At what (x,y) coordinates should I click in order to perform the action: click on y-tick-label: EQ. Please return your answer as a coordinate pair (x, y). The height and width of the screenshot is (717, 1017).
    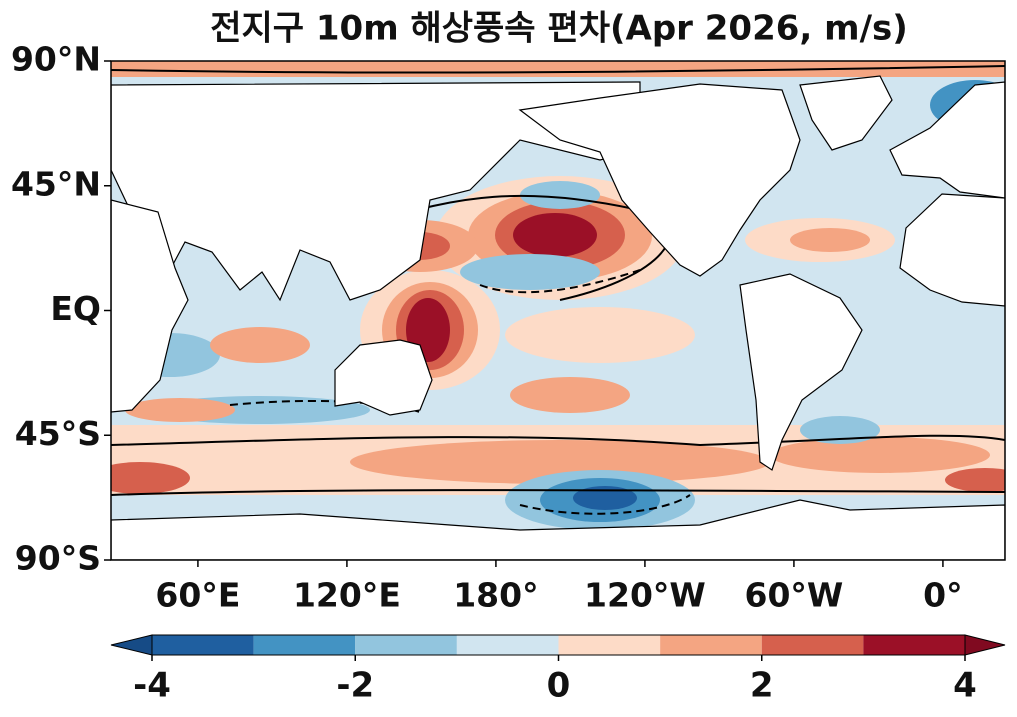
    Looking at the image, I should click on (75, 308).